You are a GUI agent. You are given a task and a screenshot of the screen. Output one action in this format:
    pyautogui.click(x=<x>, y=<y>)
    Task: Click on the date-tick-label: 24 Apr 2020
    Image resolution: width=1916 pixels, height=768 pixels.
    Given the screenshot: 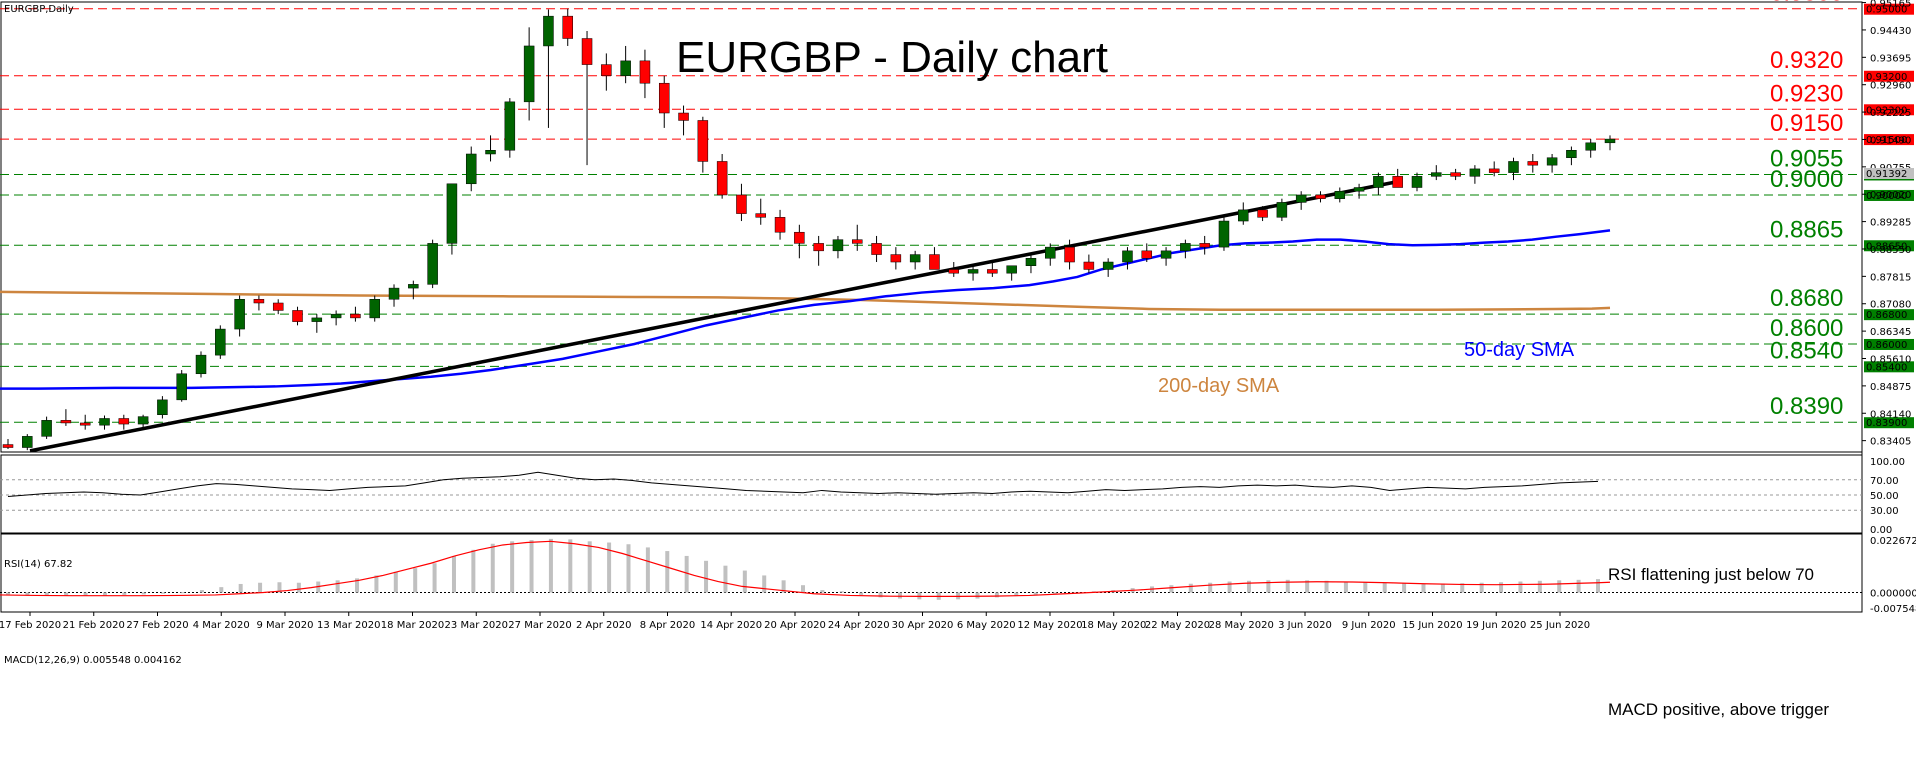 What is the action you would take?
    pyautogui.click(x=859, y=625)
    